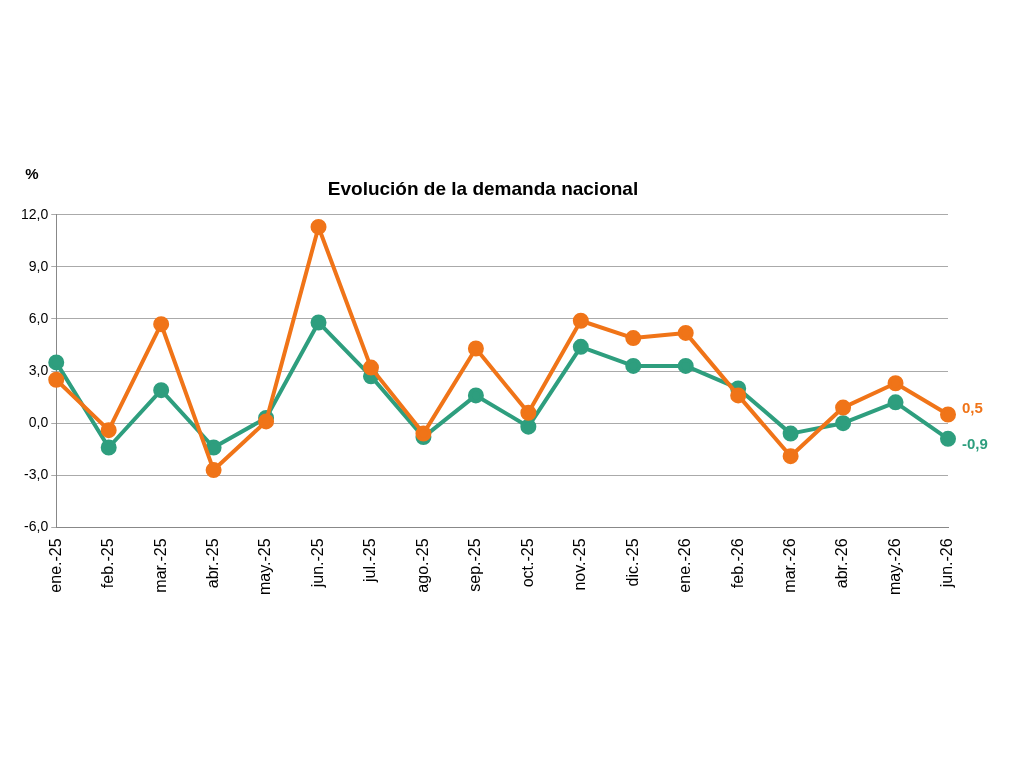  Describe the element at coordinates (632, 562) in the screenshot. I see `x-tick-label: dic.-25` at that location.